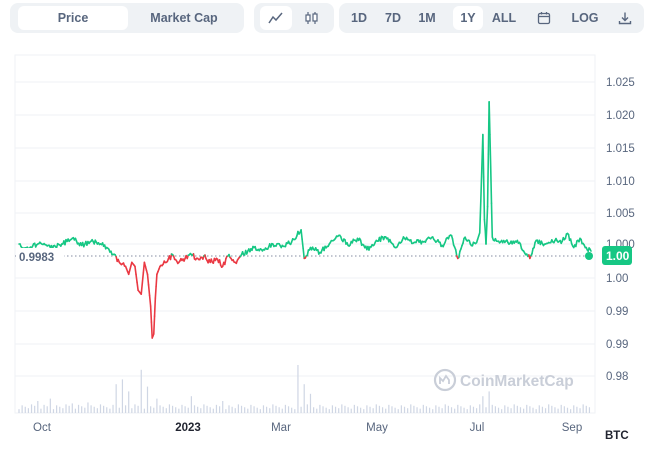 This screenshot has width=654, height=457. I want to click on range-1m-button: 1M, so click(427, 18).